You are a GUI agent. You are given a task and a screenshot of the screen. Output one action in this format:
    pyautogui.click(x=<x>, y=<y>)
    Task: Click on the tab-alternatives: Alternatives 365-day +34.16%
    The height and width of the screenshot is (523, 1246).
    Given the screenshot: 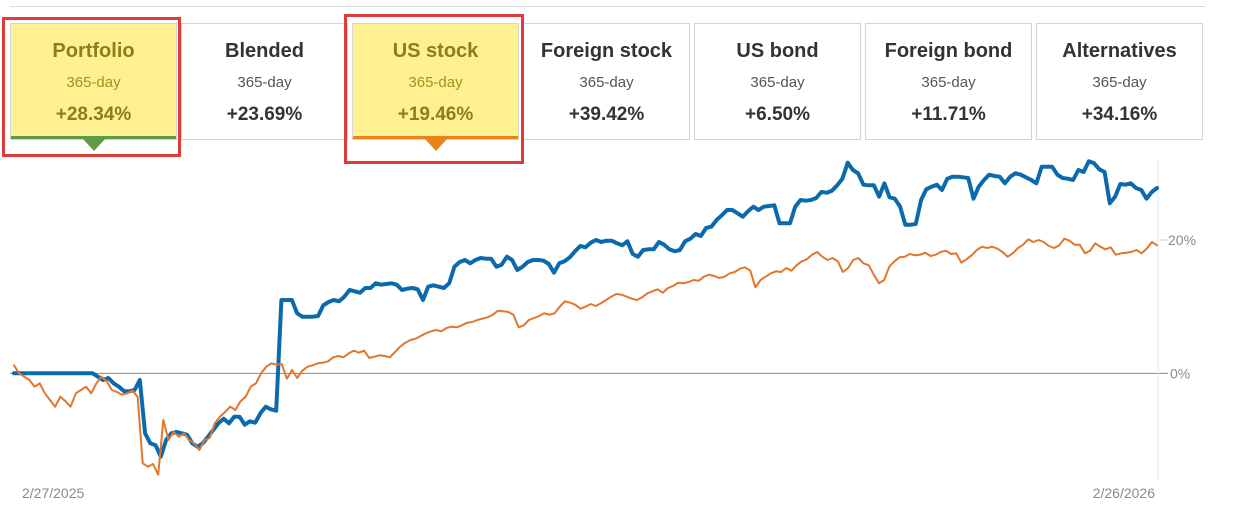 What is the action you would take?
    pyautogui.click(x=1119, y=81)
    